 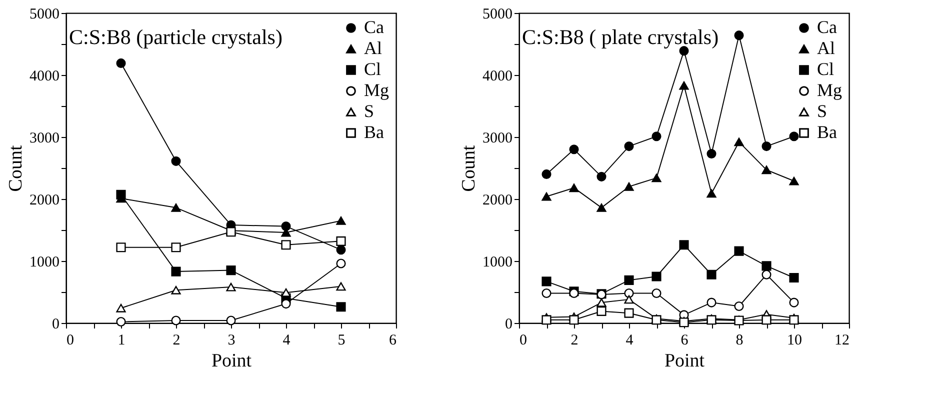 I want to click on x-tick-label: 8, so click(x=740, y=340).